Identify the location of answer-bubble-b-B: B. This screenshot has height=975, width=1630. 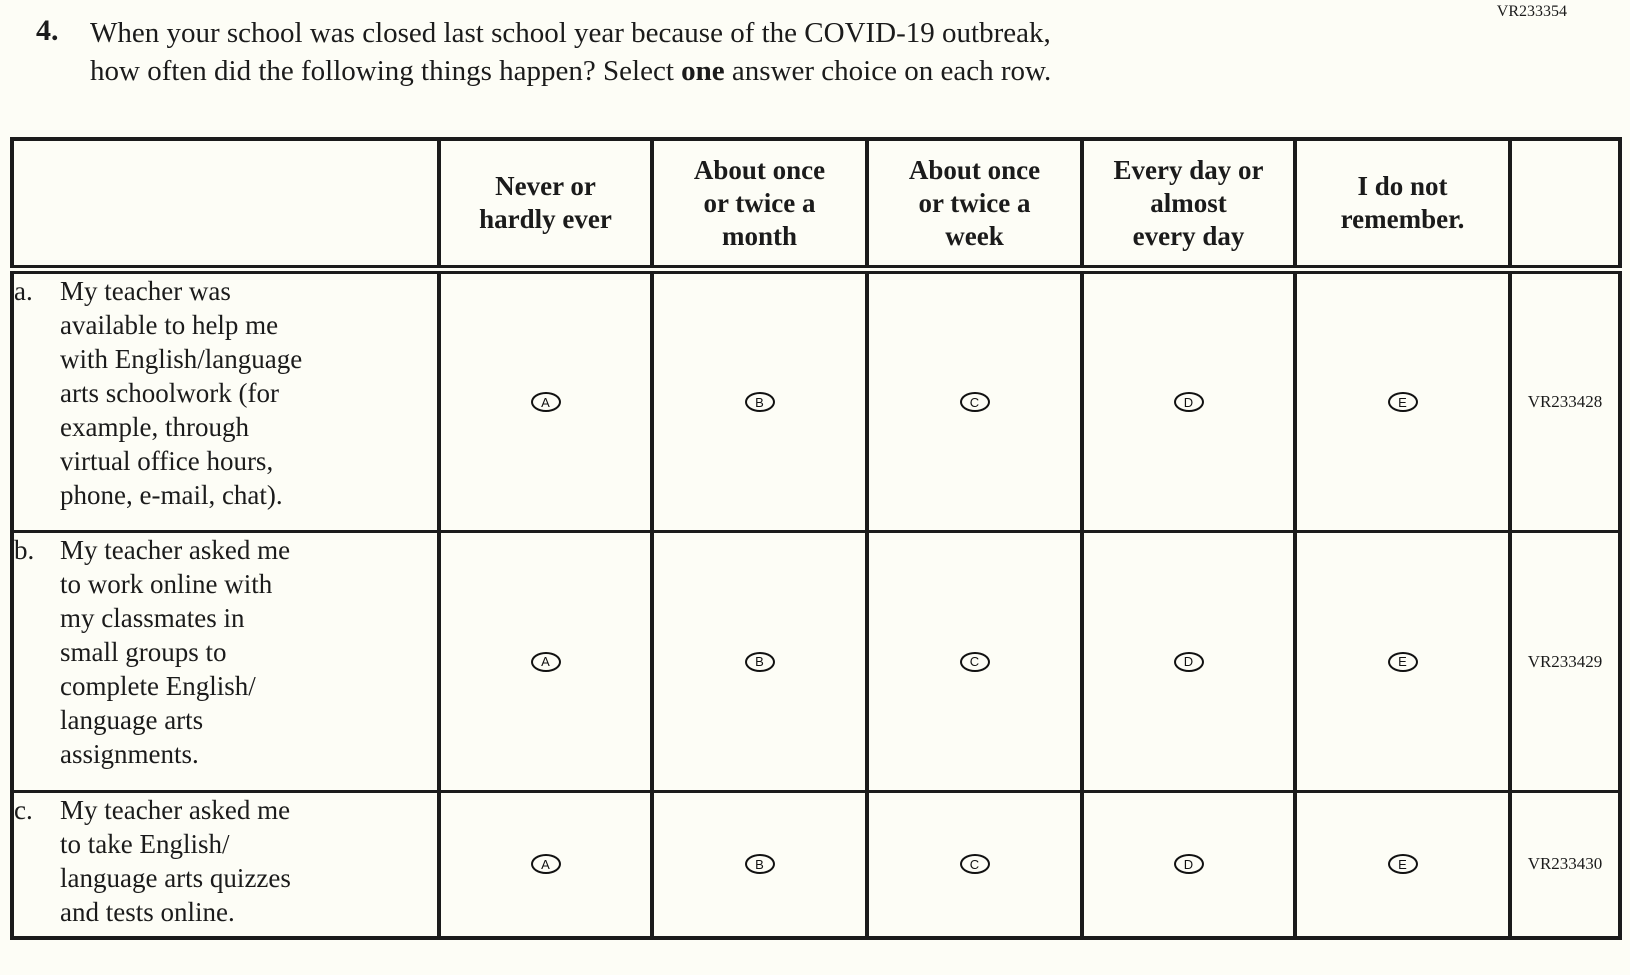
(759, 661).